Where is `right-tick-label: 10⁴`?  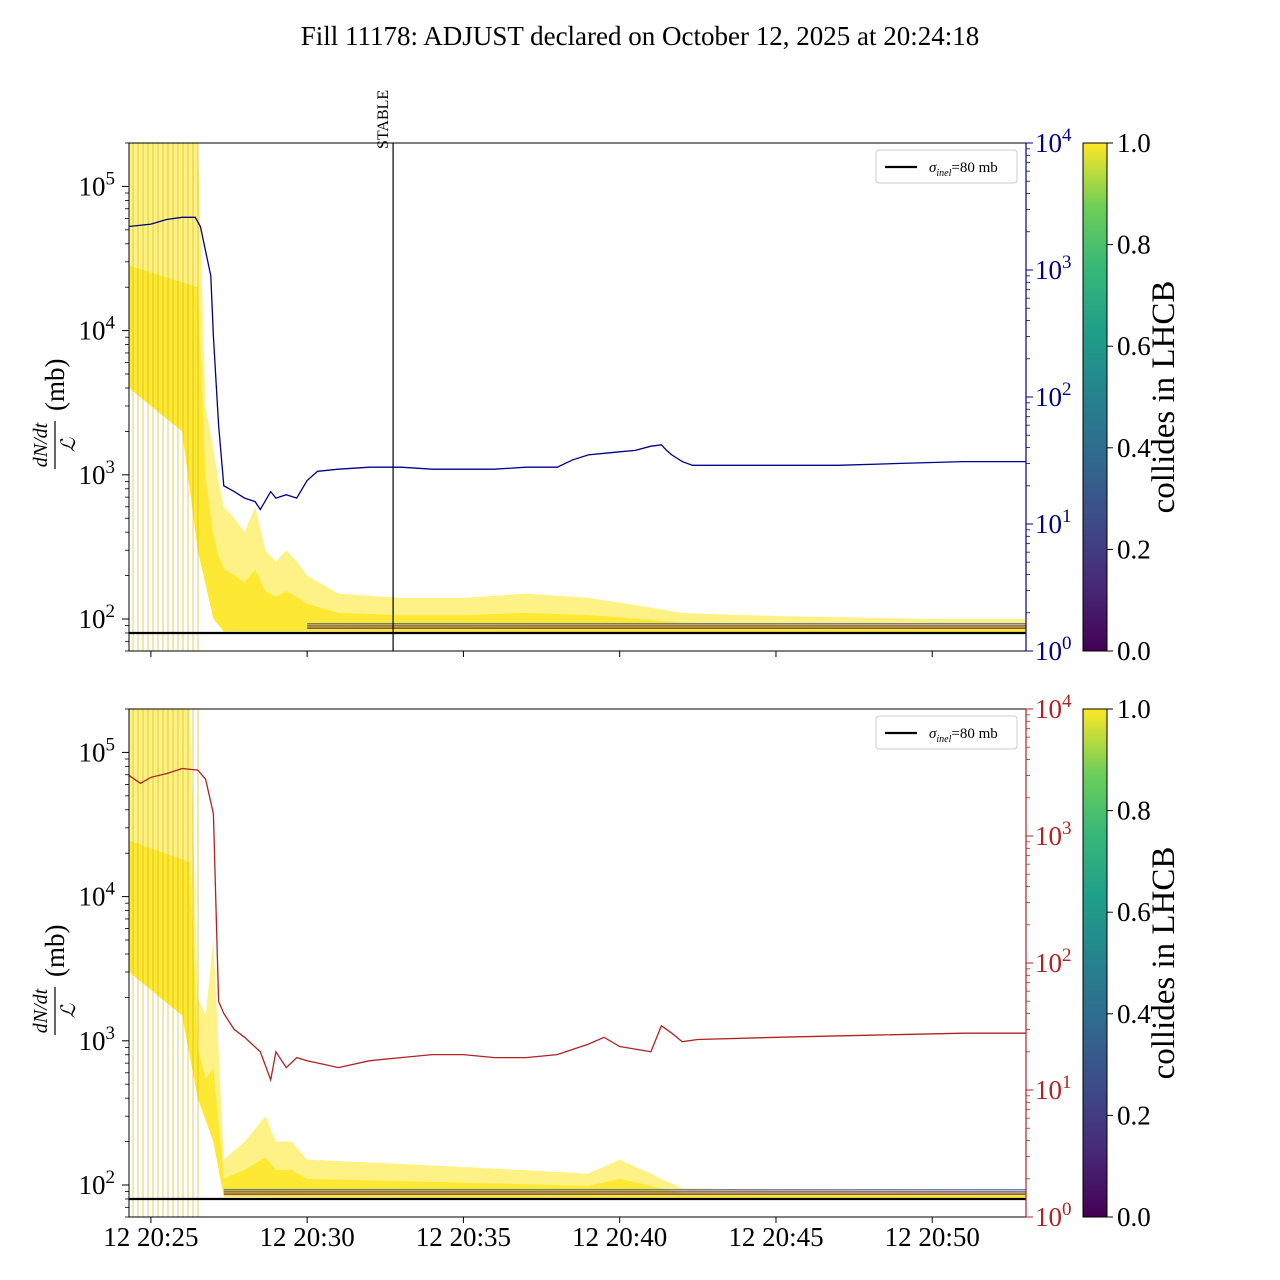 right-tick-label: 10⁴ is located at coordinates (1053, 707).